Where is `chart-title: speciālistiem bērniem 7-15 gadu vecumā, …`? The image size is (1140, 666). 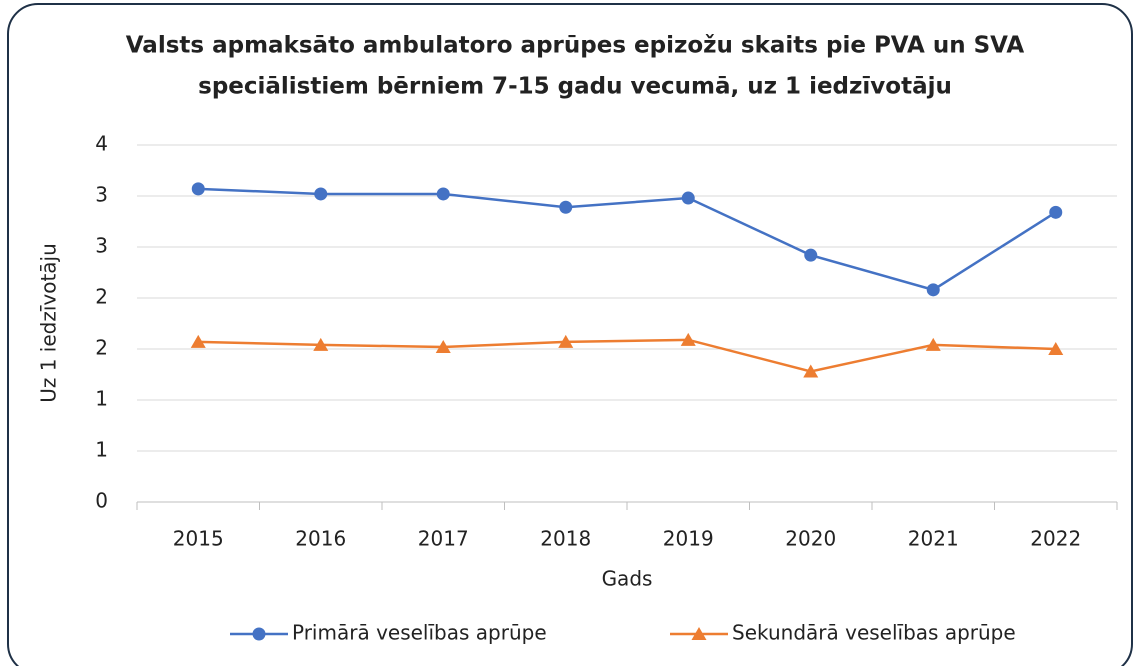 chart-title: speciālistiem bērniem 7-15 gadu vecumā, … is located at coordinates (575, 87).